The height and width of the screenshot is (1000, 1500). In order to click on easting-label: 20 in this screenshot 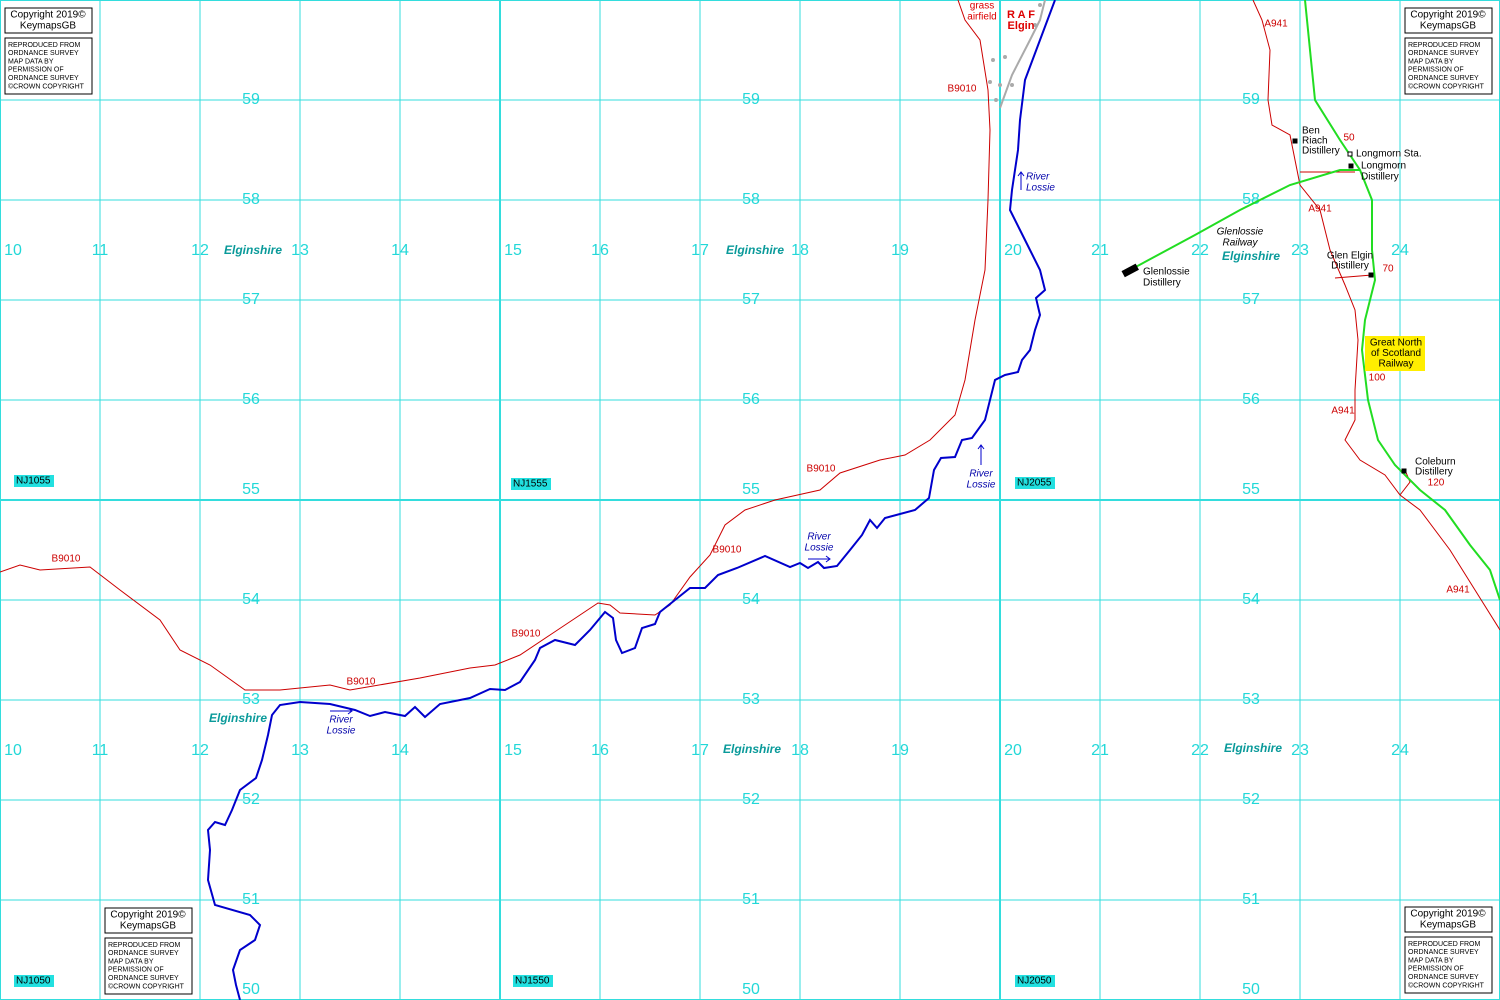, I will do `click(1013, 250)`.